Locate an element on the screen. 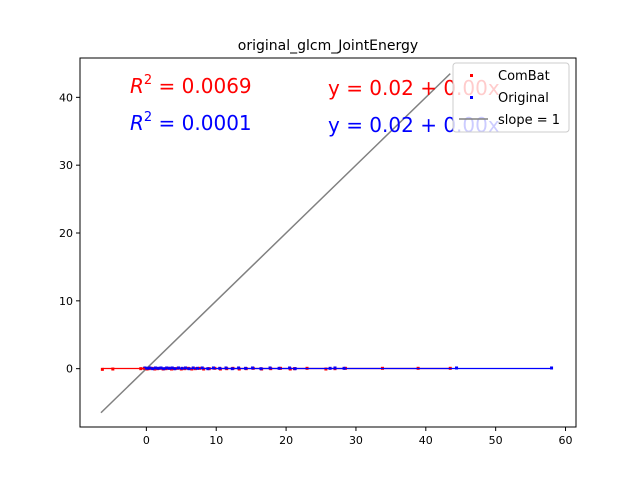 This screenshot has width=640, height=480. x-tick-label: 50 is located at coordinates (496, 440).